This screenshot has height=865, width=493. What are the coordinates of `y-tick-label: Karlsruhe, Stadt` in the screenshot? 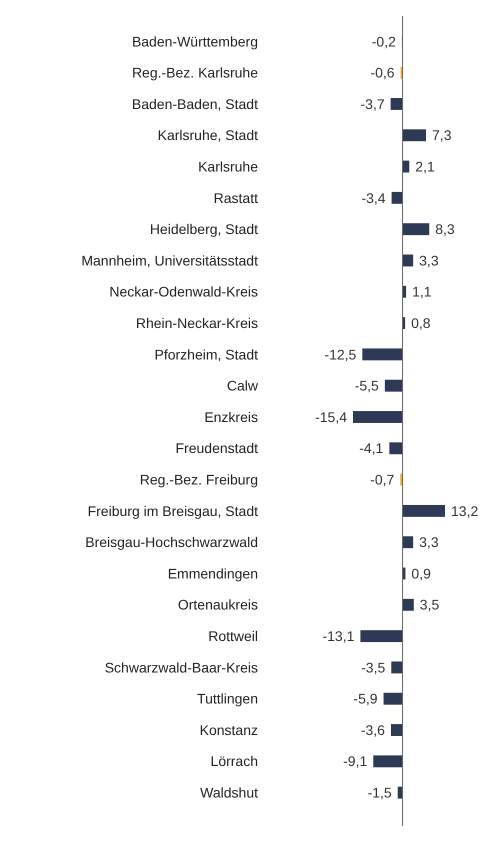 It's located at (208, 135).